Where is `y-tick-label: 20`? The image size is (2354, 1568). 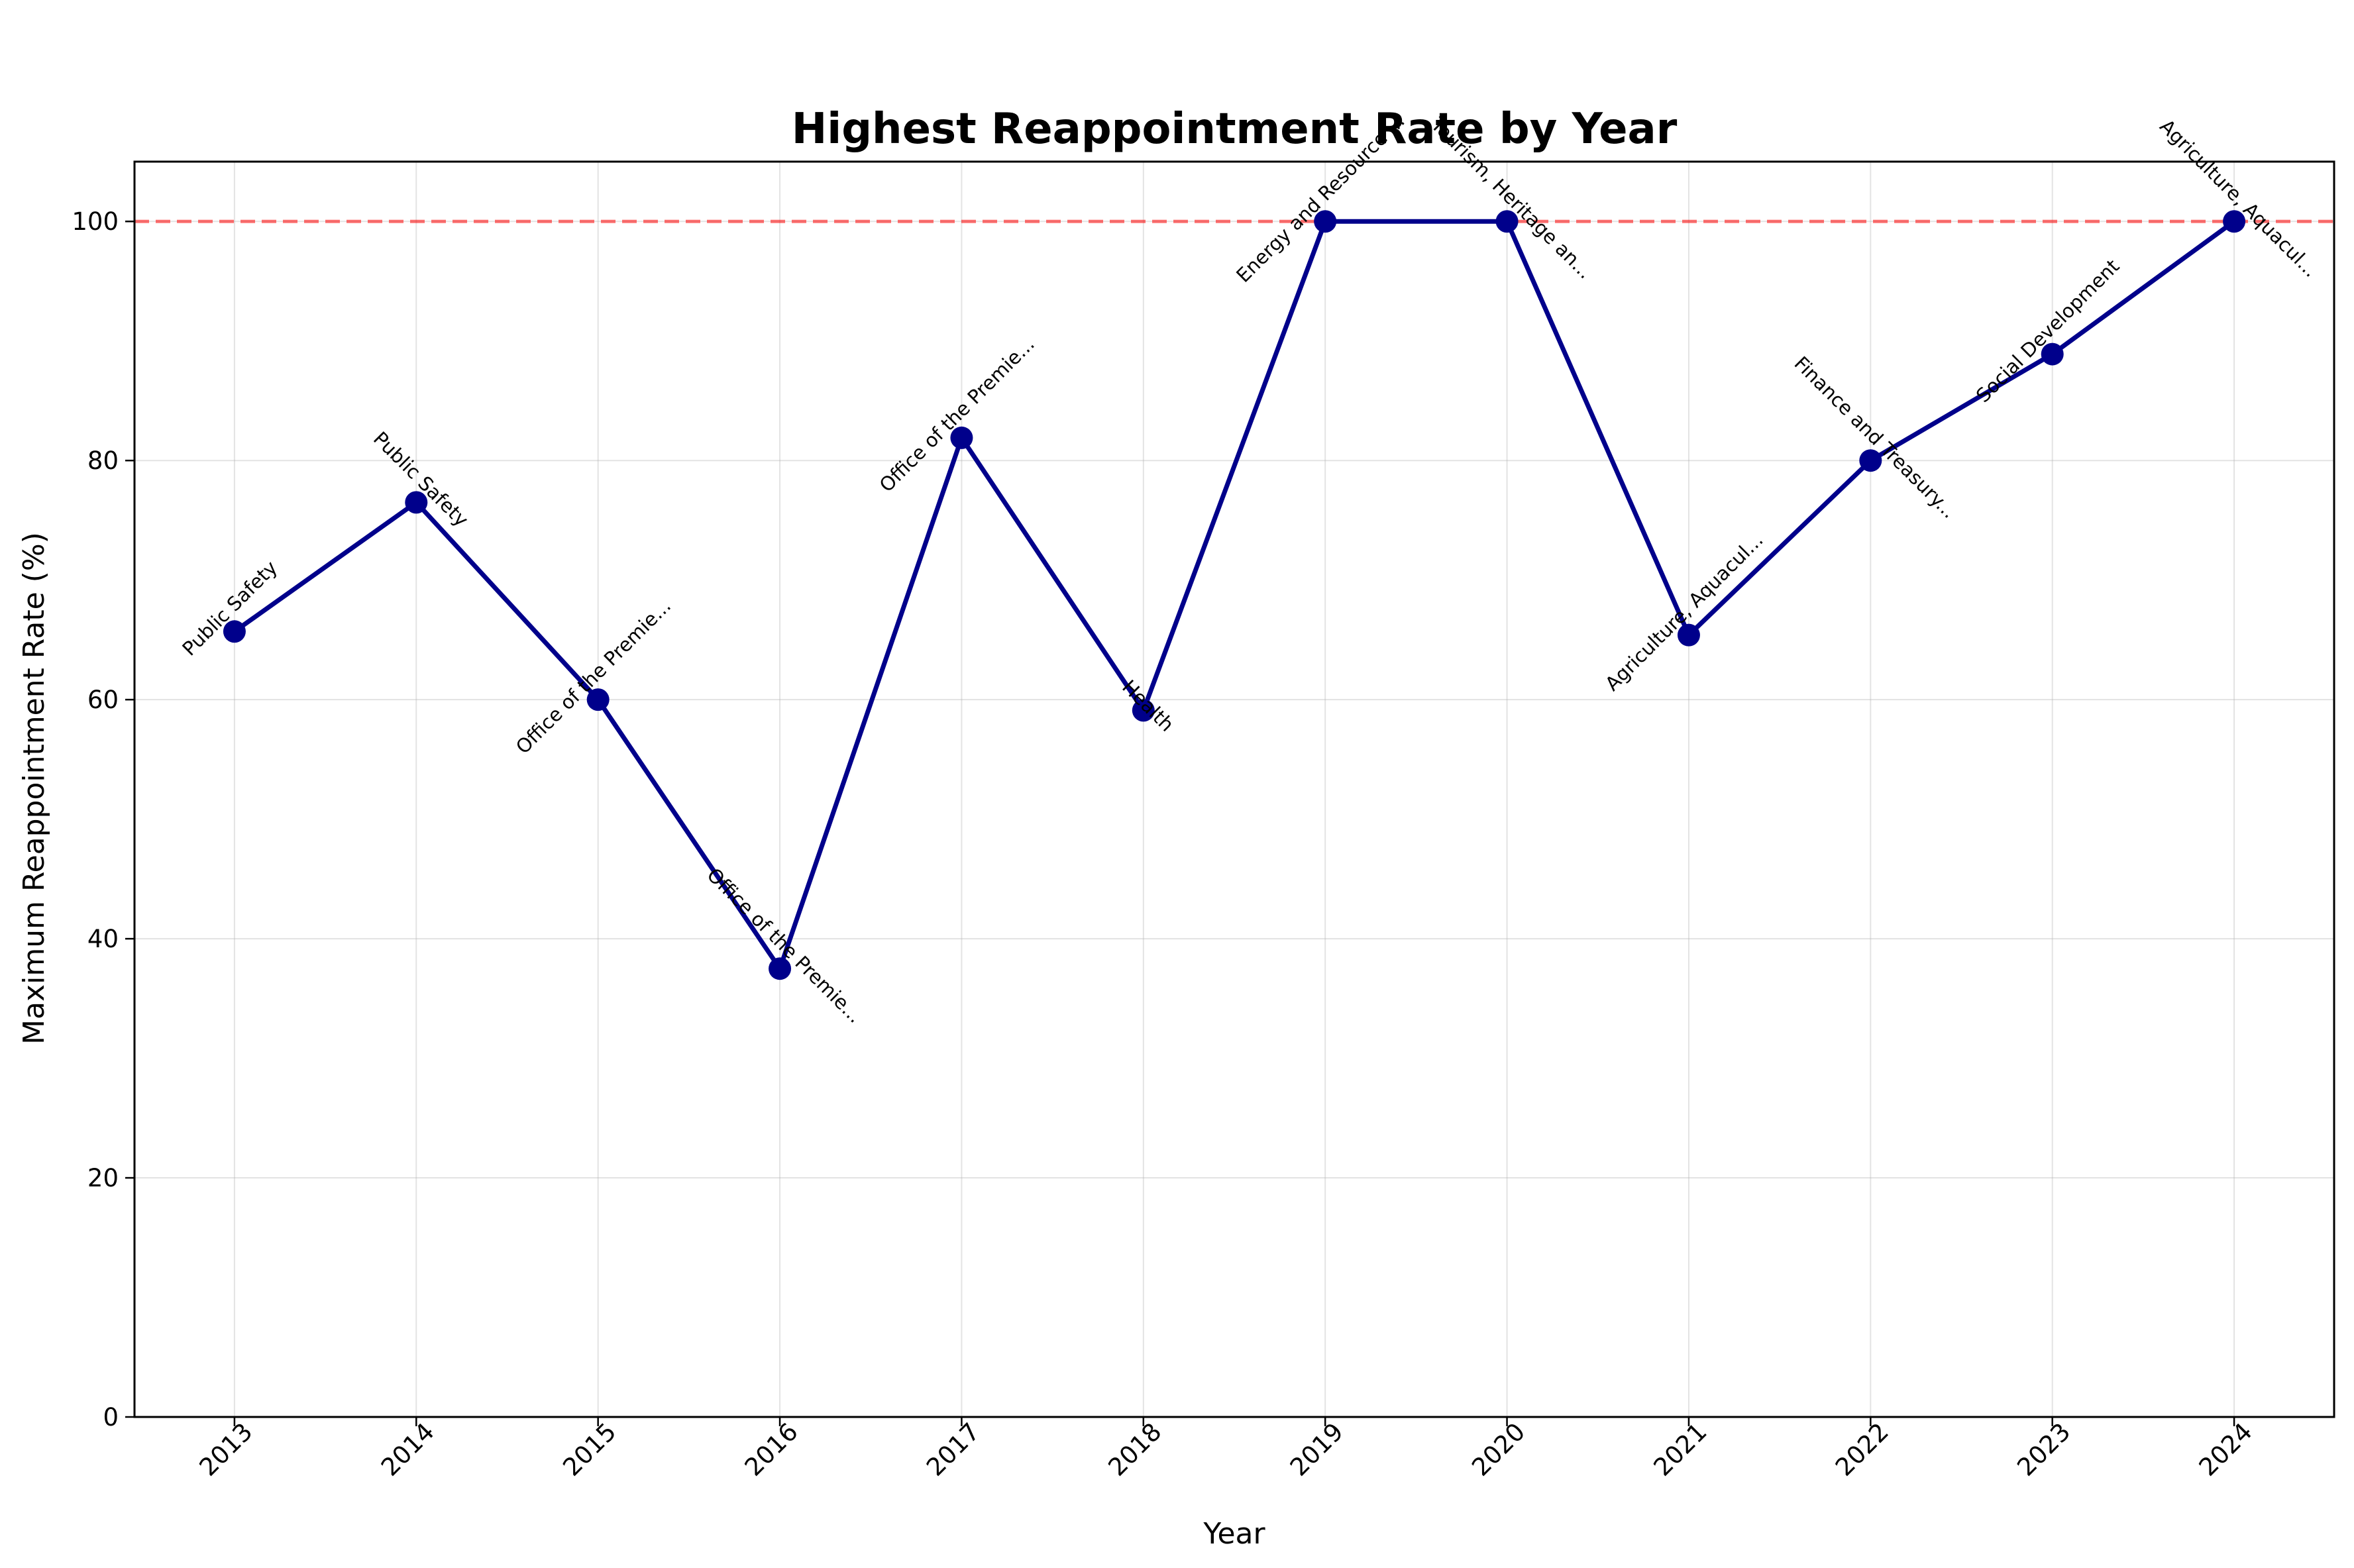 y-tick-label: 20 is located at coordinates (103, 1178).